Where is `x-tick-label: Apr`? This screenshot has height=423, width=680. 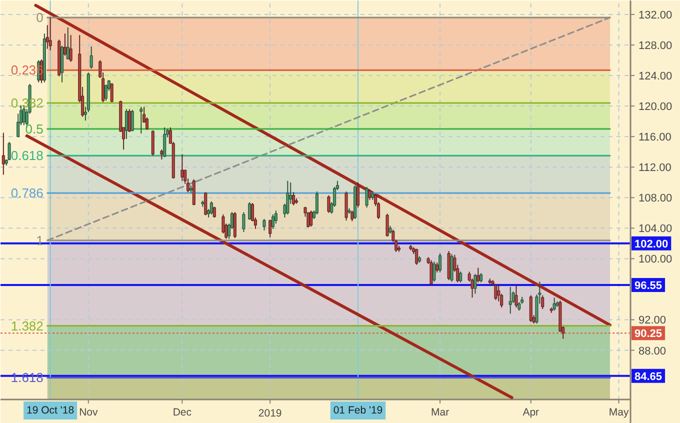 x-tick-label: Apr is located at coordinates (531, 412).